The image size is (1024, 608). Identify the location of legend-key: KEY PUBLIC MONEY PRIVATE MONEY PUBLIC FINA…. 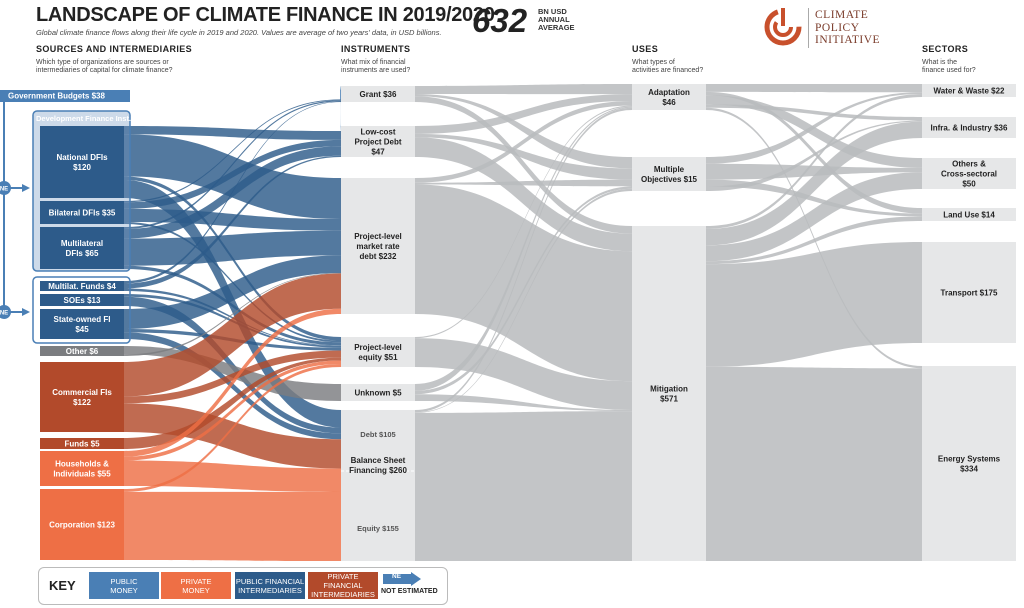
(243, 586).